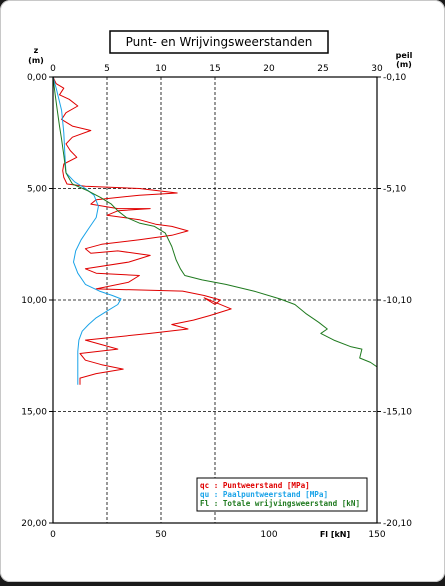 This screenshot has height=586, width=445. Describe the element at coordinates (280, 503) in the screenshot. I see `legend-entry-fl: Fl : Totale wrijvingsweerstand [kN]` at that location.